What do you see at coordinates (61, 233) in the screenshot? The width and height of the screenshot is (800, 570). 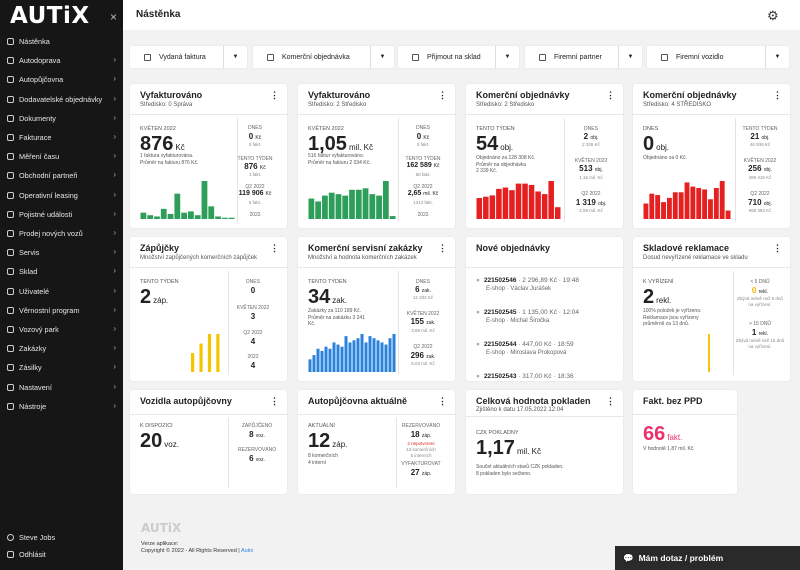 I see `sidebar-item: Prodej nových vozů ›` at bounding box center [61, 233].